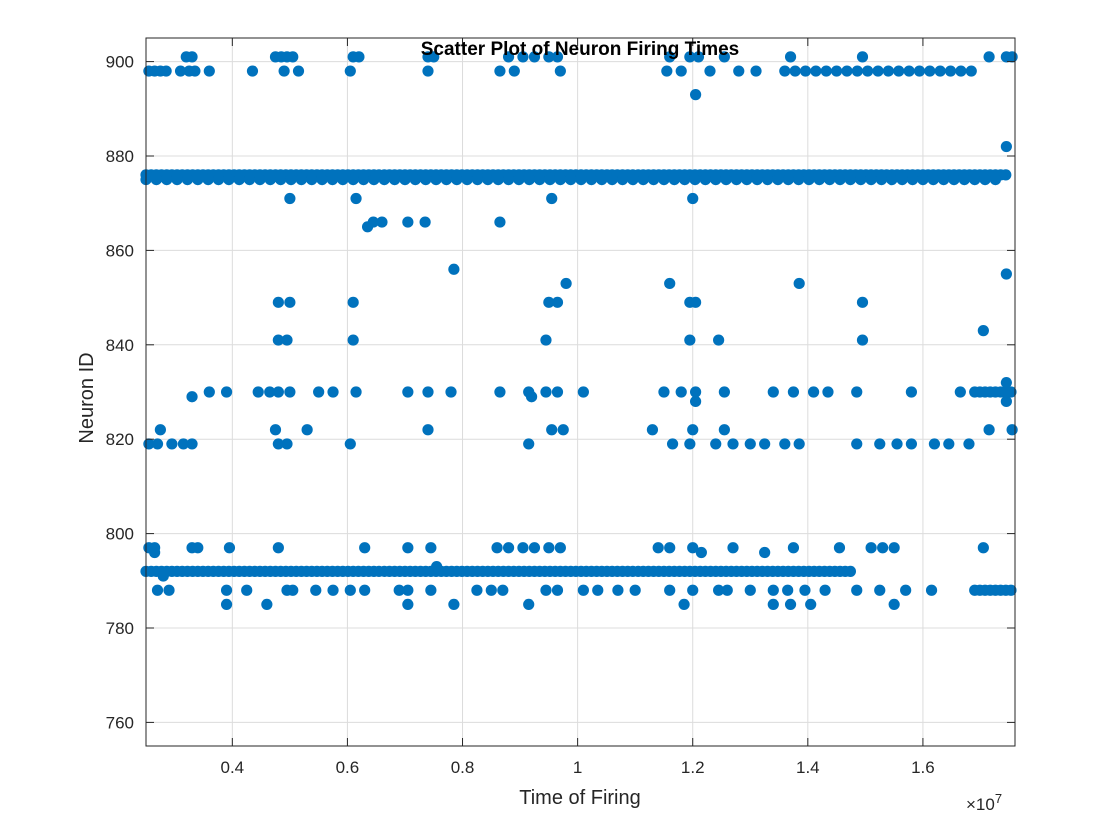 Image resolution: width=1120 pixels, height=840 pixels. What do you see at coordinates (120, 250) in the screenshot?
I see `y-tick-label: 860` at bounding box center [120, 250].